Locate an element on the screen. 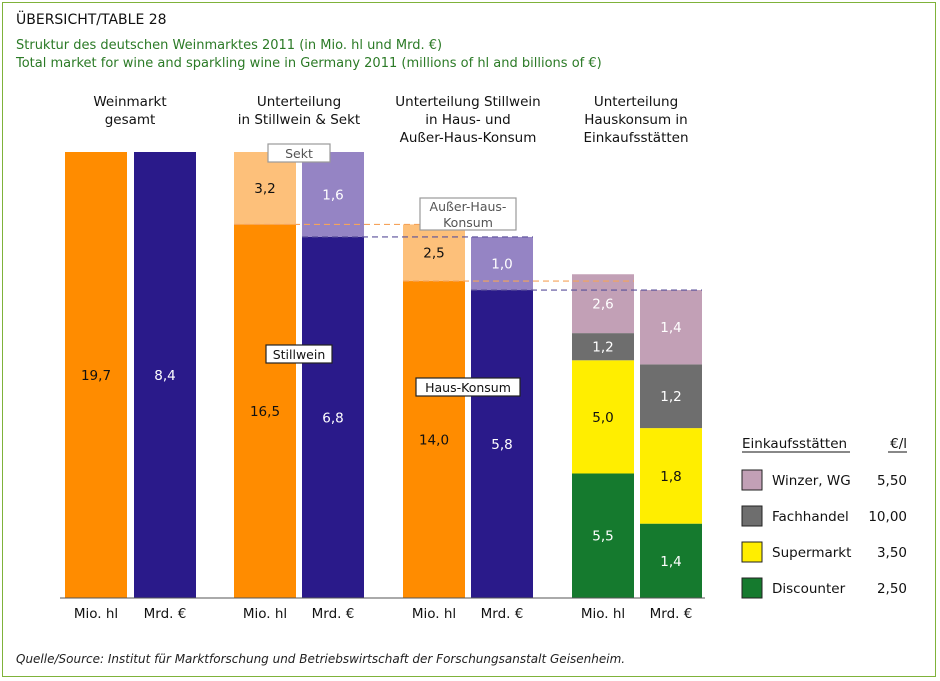 The width and height of the screenshot is (940, 681). annotation-haus-konsum-box is located at coordinates (468, 387).